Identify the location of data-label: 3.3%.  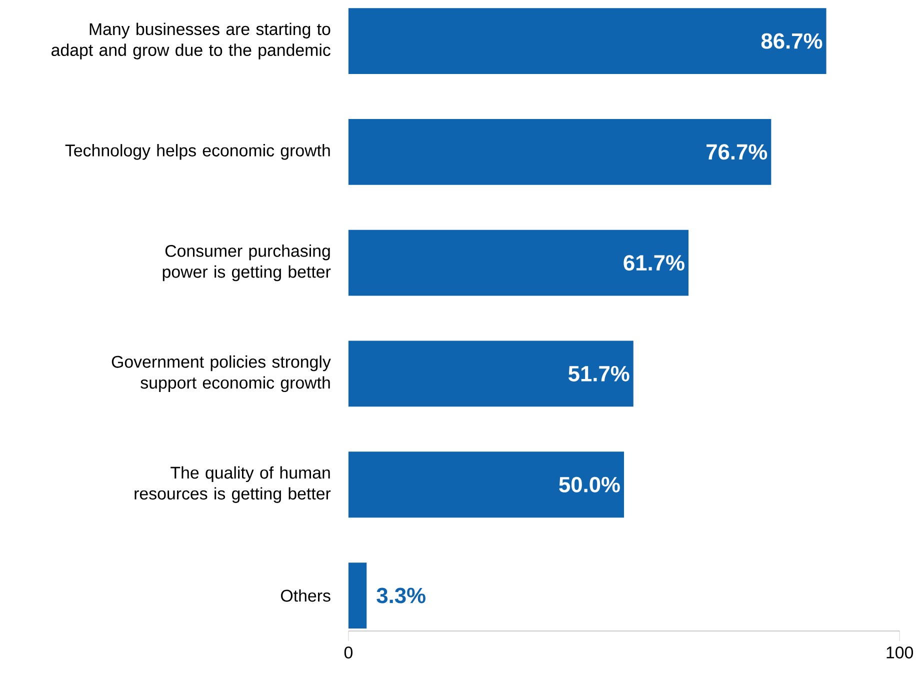
(401, 596).